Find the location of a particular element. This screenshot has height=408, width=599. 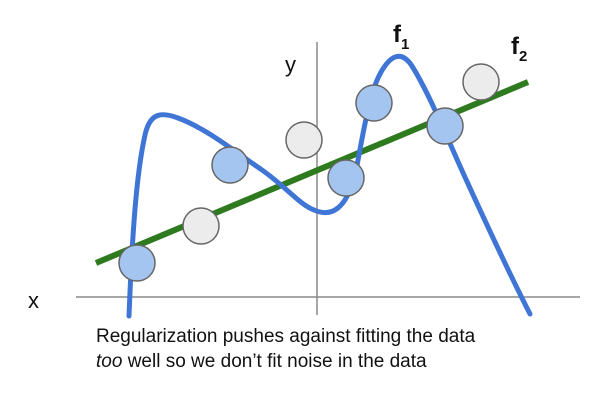

x-axis-label: x is located at coordinates (33, 300).